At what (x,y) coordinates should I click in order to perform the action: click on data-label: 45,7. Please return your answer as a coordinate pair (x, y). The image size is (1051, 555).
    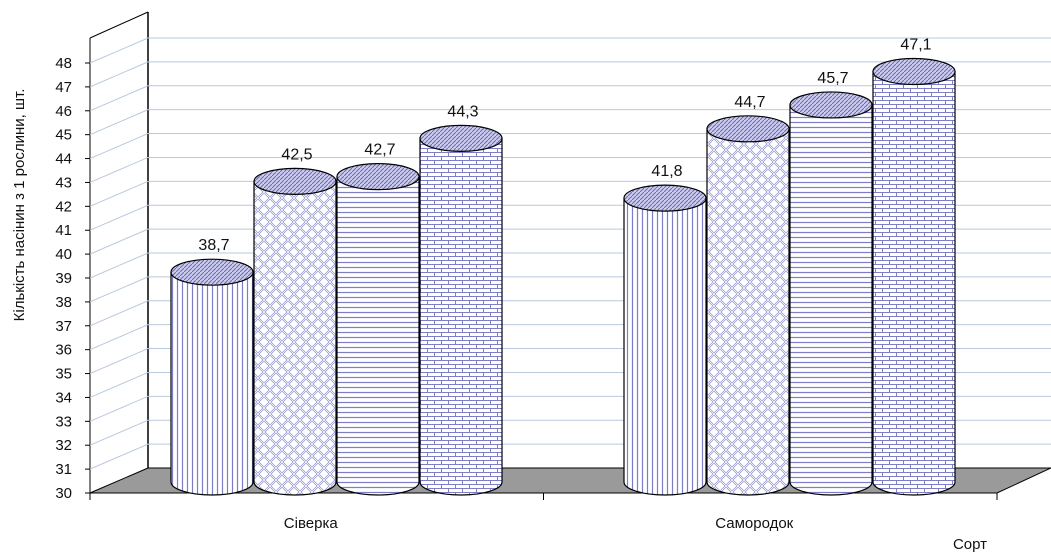
    Looking at the image, I should click on (832, 78).